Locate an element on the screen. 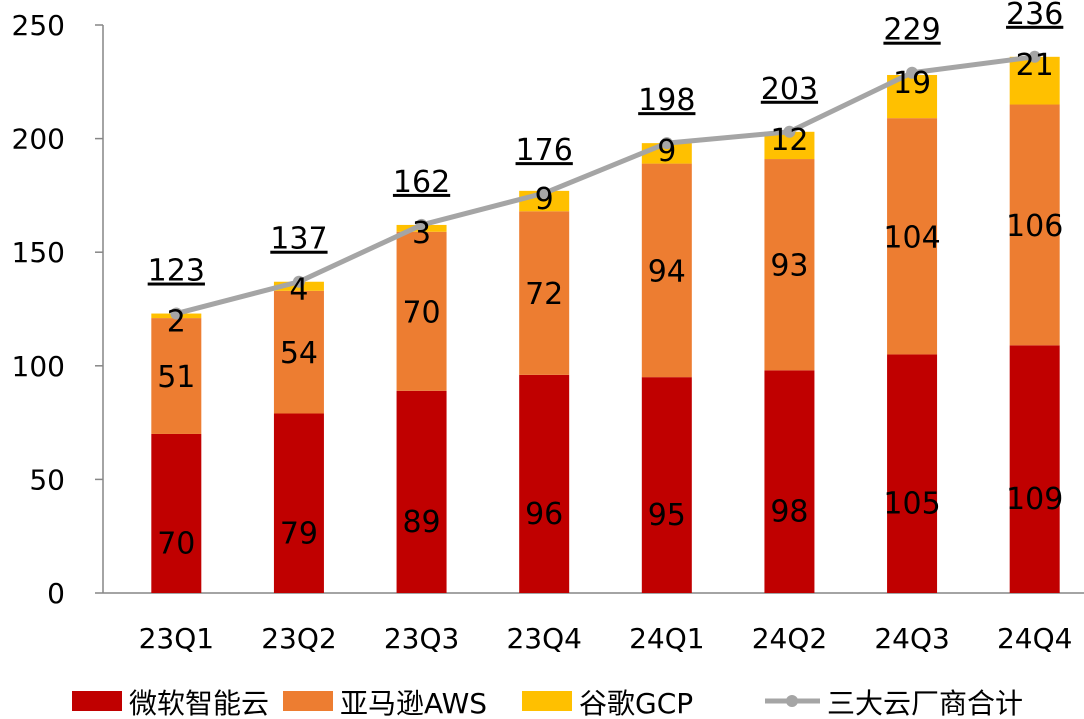 The height and width of the screenshot is (719, 1084). bar-value-label: 105 is located at coordinates (911, 504).